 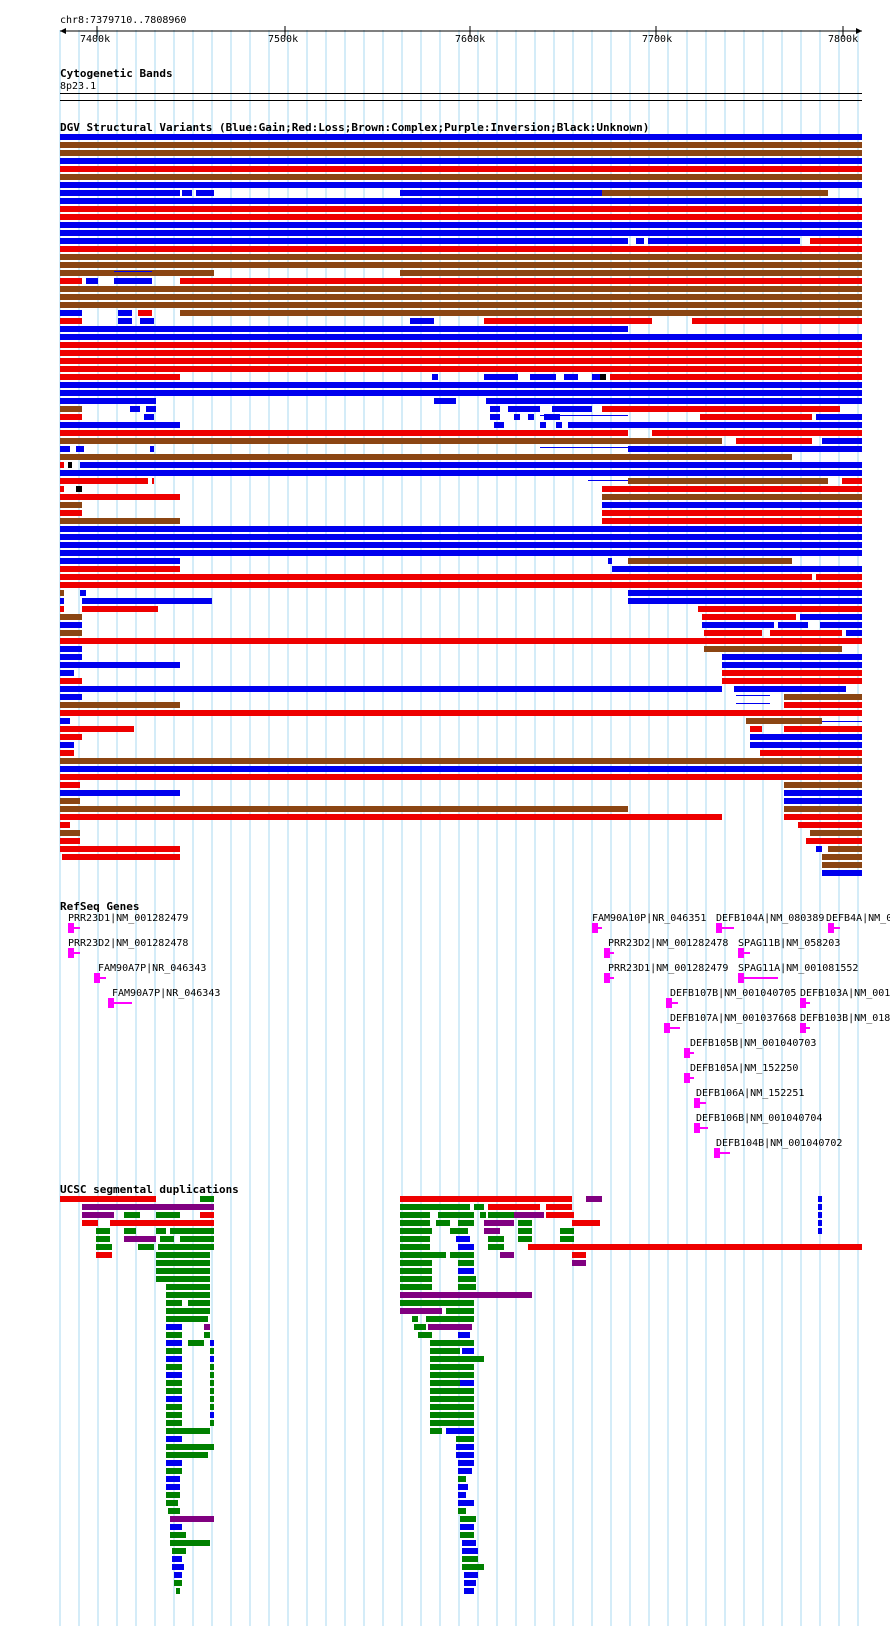 What do you see at coordinates (152, 968) in the screenshot?
I see `gene-label: FAM90A7P|NR_046343` at bounding box center [152, 968].